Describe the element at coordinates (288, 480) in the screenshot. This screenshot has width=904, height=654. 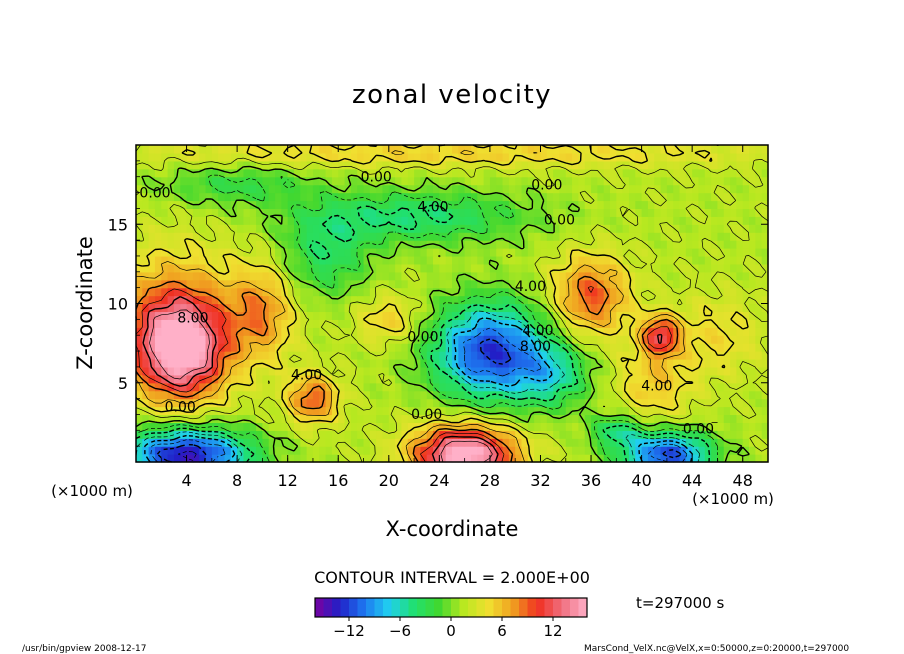
I see `x-tick-label: 12` at that location.